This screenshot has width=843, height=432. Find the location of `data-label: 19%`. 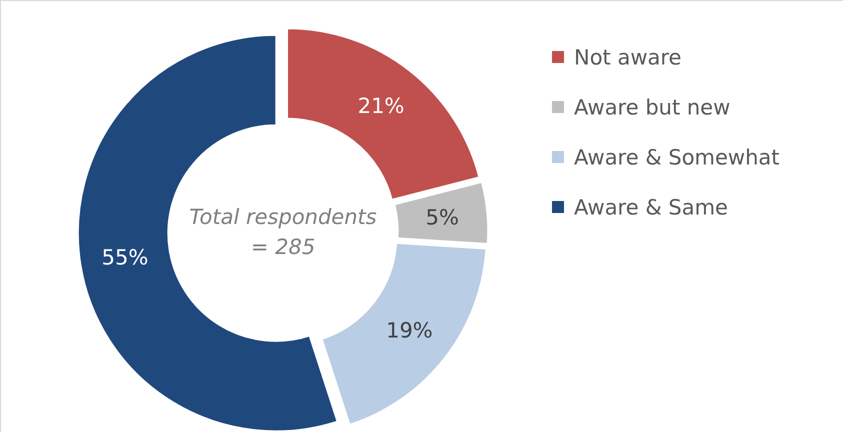

data-label: 19% is located at coordinates (409, 330).